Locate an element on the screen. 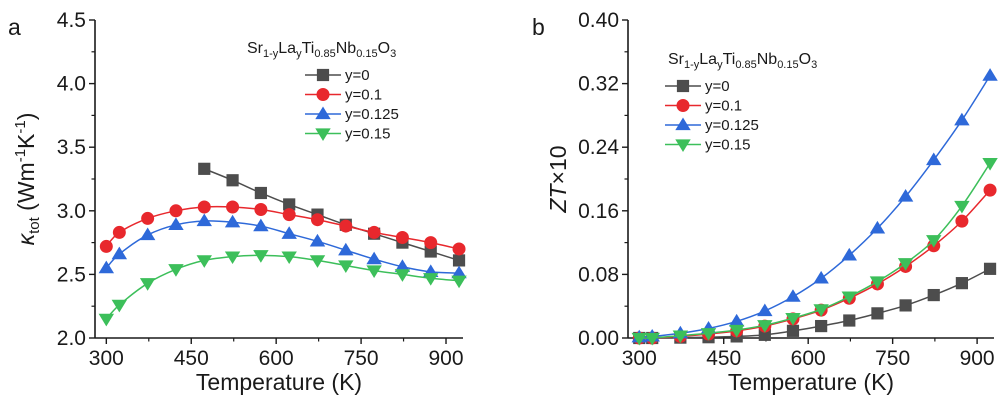  legend-label: y=0.125 is located at coordinates (372, 114).